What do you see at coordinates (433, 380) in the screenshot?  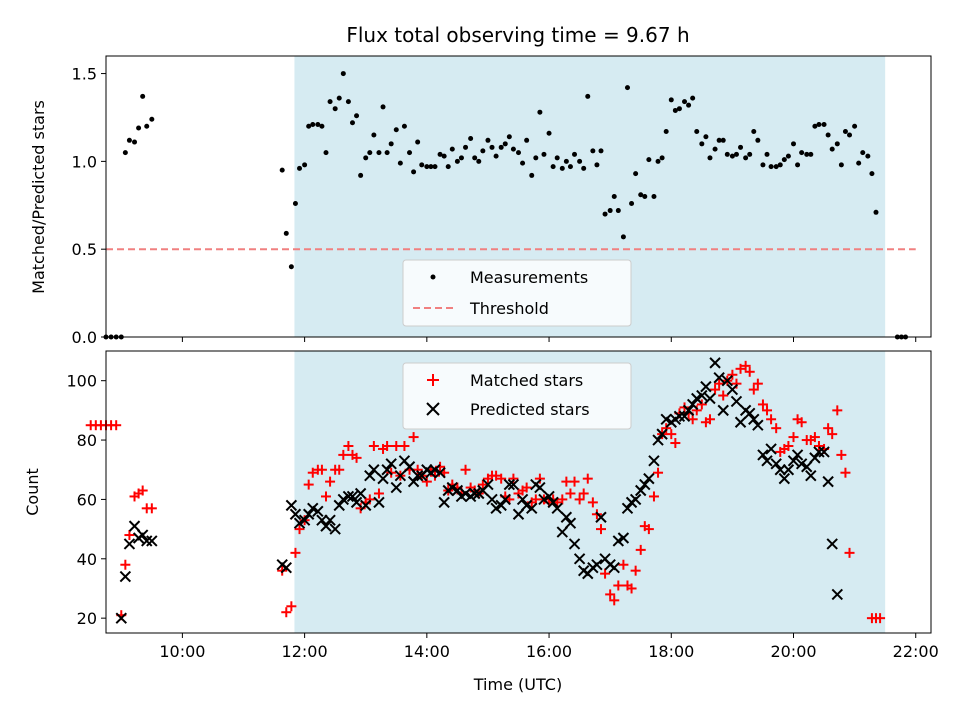 I see `legend-marker-matched-stars` at bounding box center [433, 380].